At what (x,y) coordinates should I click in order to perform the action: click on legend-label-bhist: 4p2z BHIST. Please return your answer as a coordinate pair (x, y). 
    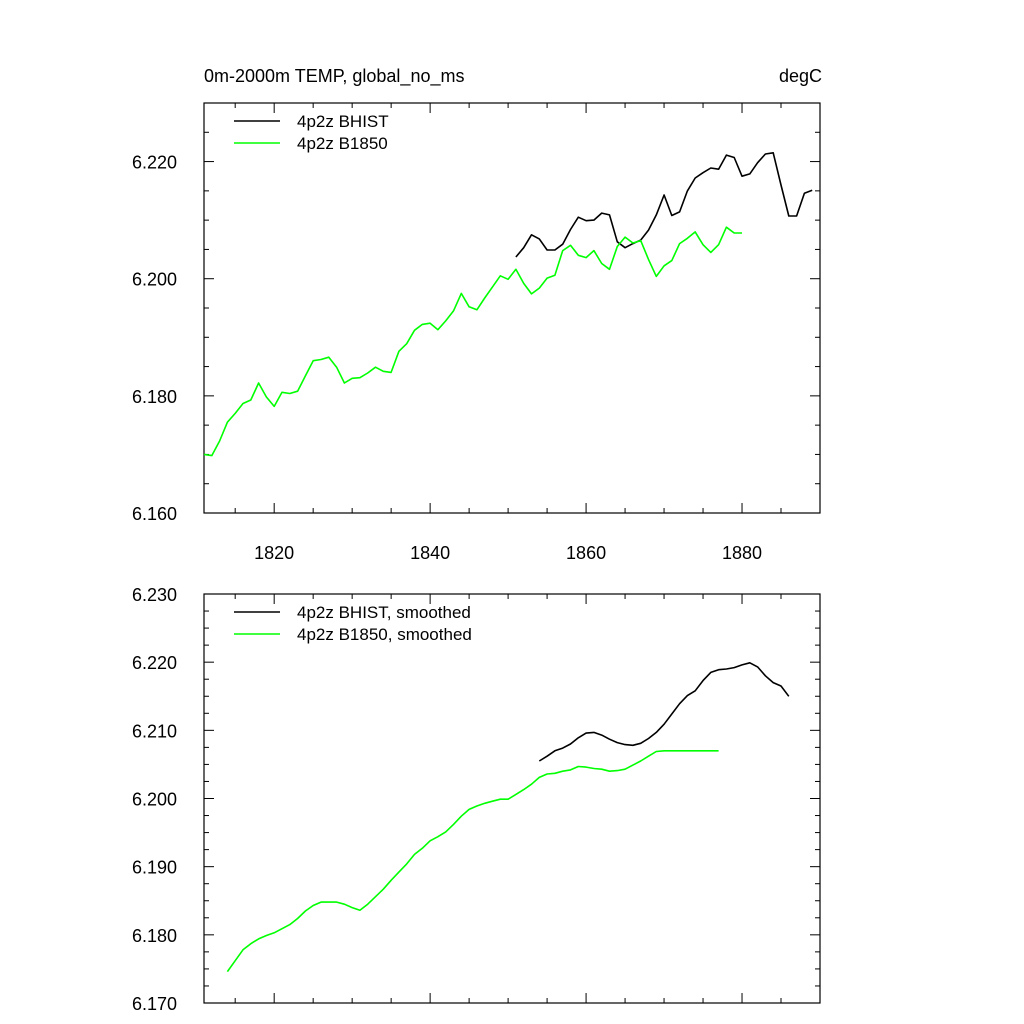
    Looking at the image, I should click on (343, 121).